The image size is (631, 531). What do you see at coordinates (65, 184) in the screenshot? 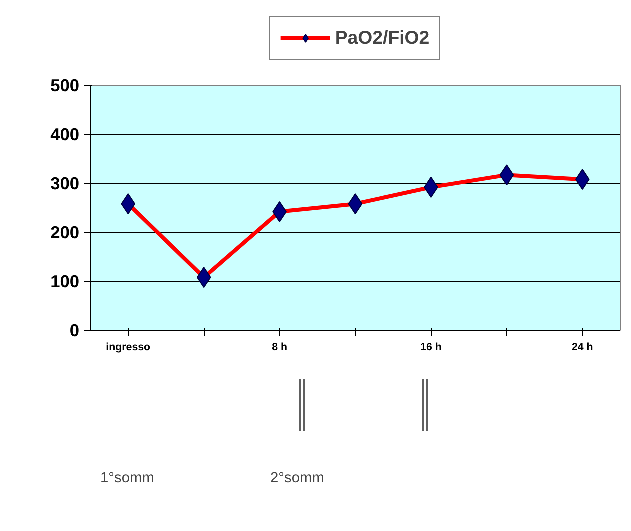
I see `y-tick-label: 300` at bounding box center [65, 184].